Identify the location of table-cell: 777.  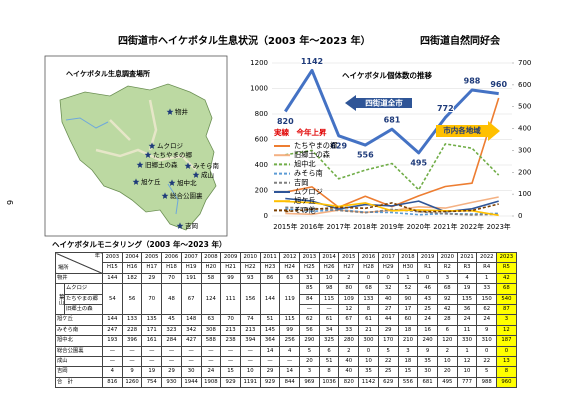
(467, 382).